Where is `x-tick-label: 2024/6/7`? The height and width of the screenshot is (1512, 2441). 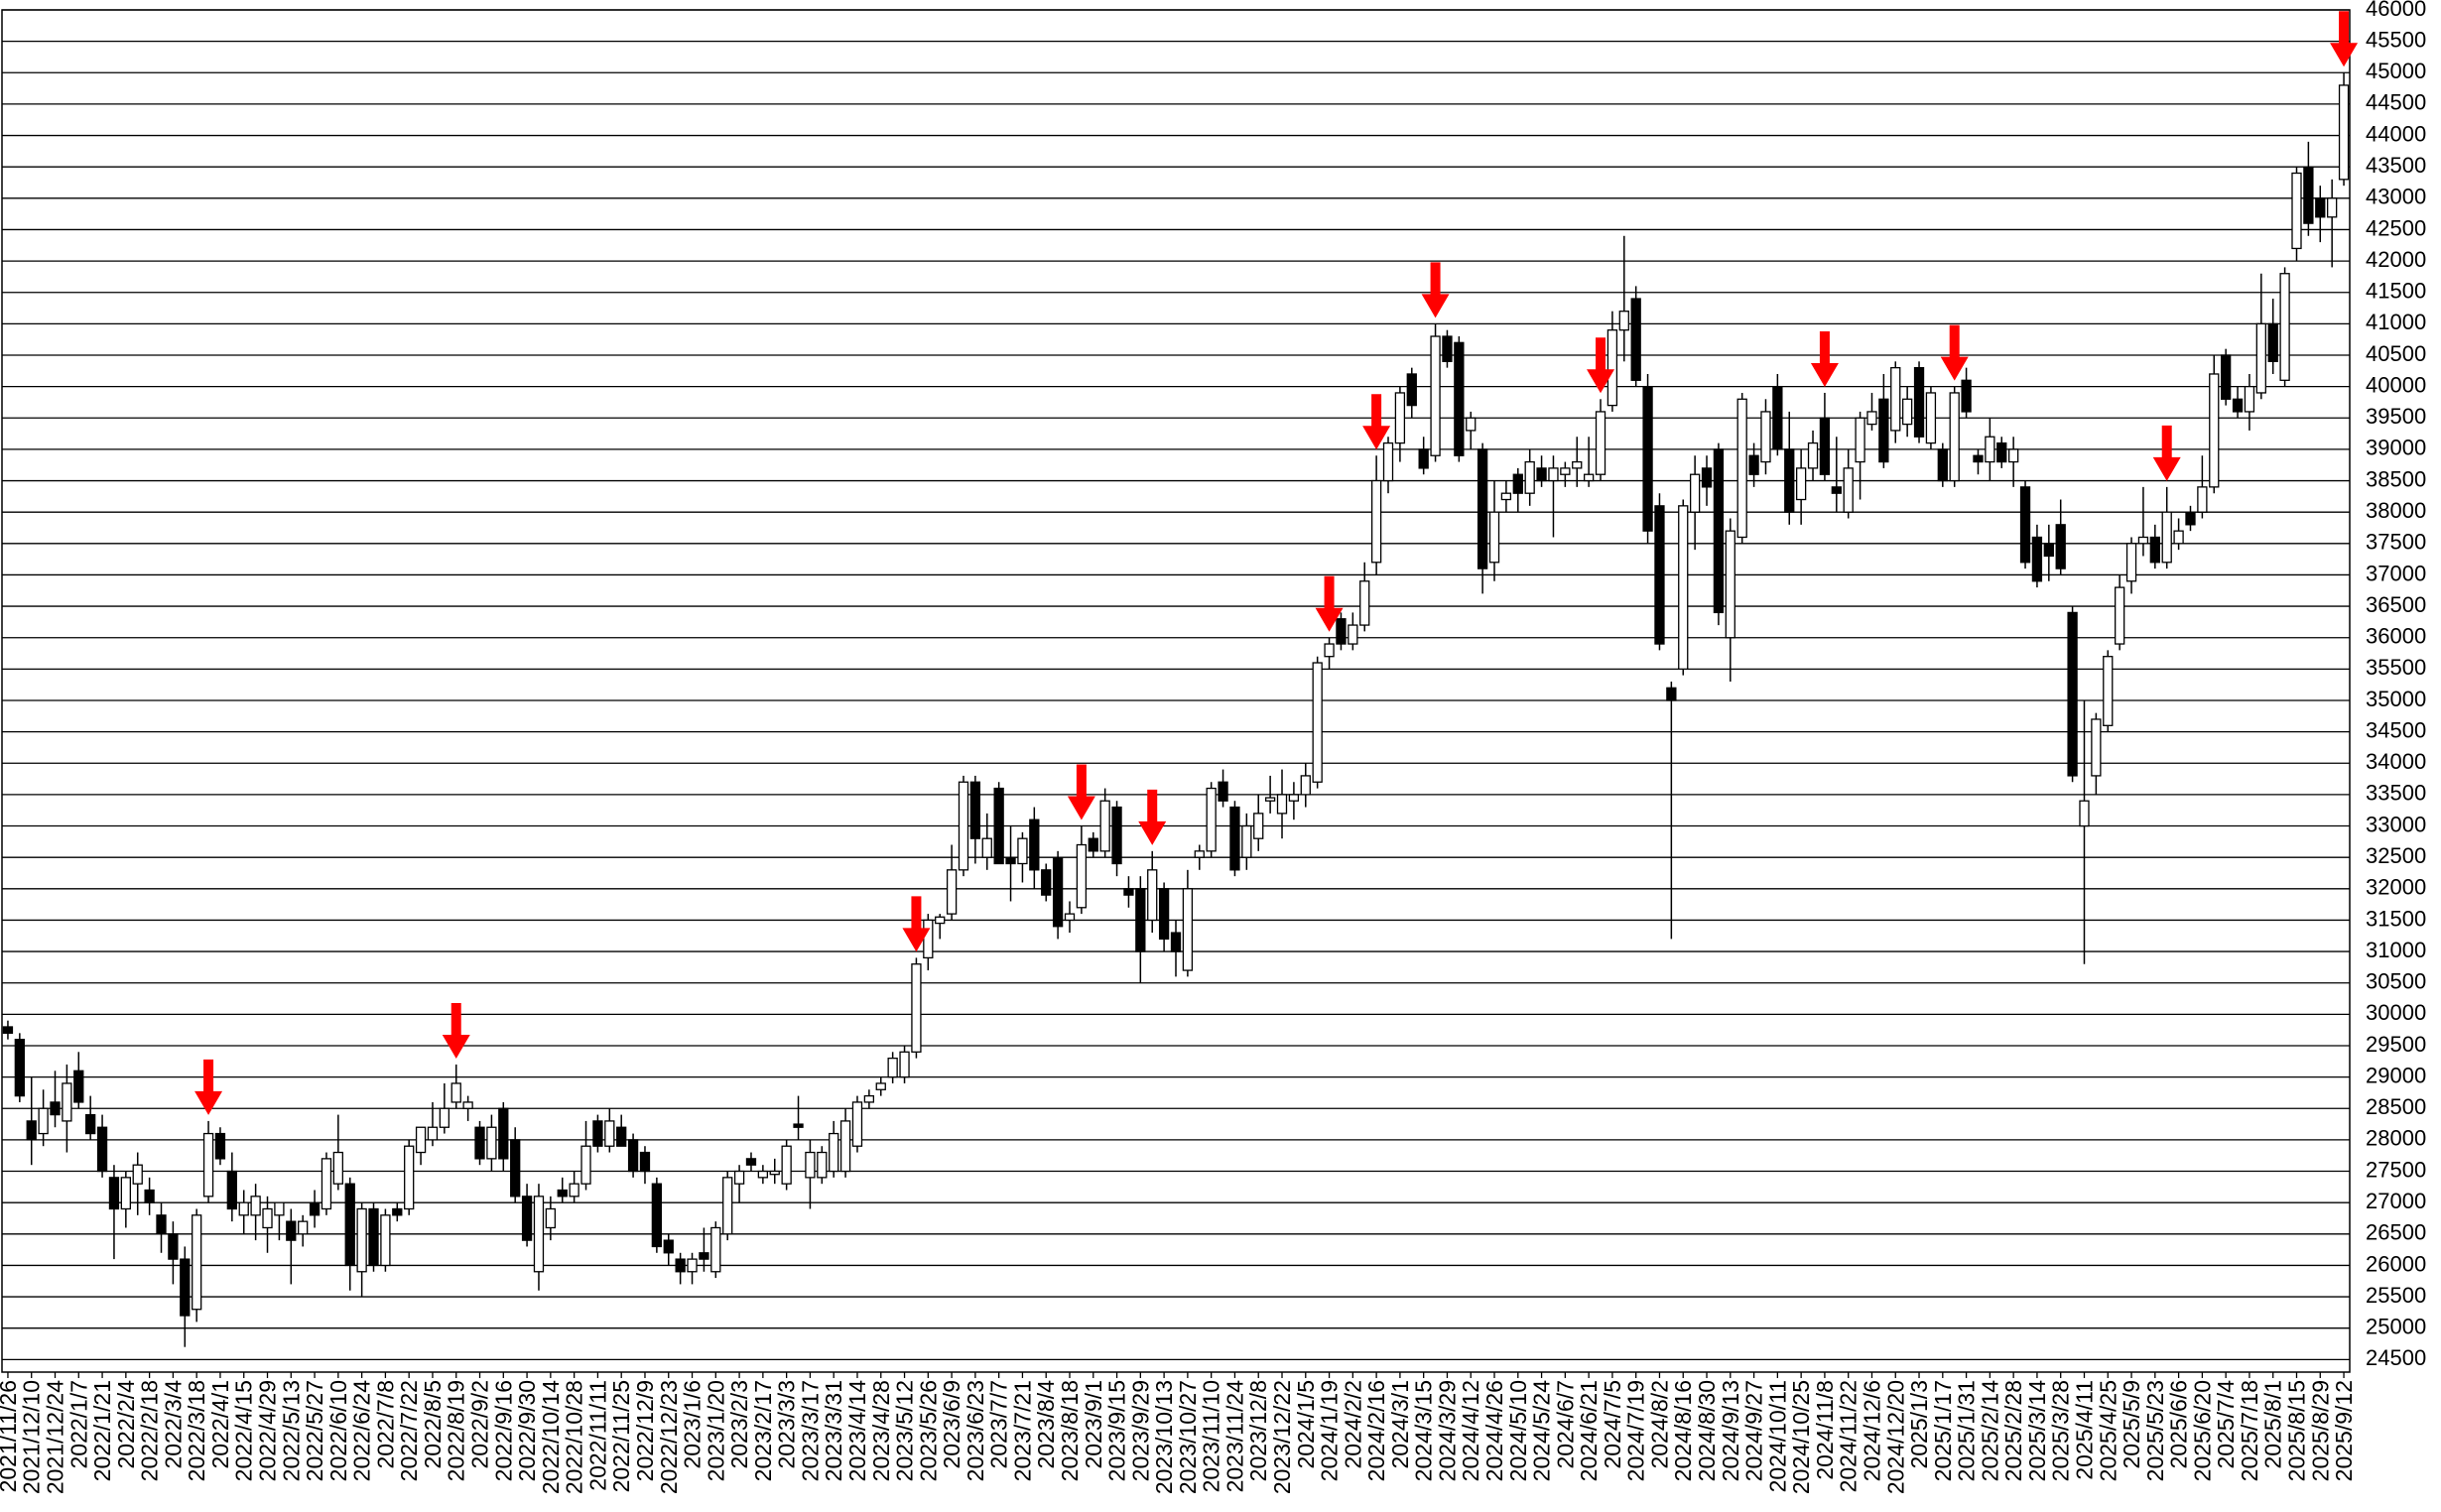
x-tick-label: 2024/6/7 is located at coordinates (1565, 1424).